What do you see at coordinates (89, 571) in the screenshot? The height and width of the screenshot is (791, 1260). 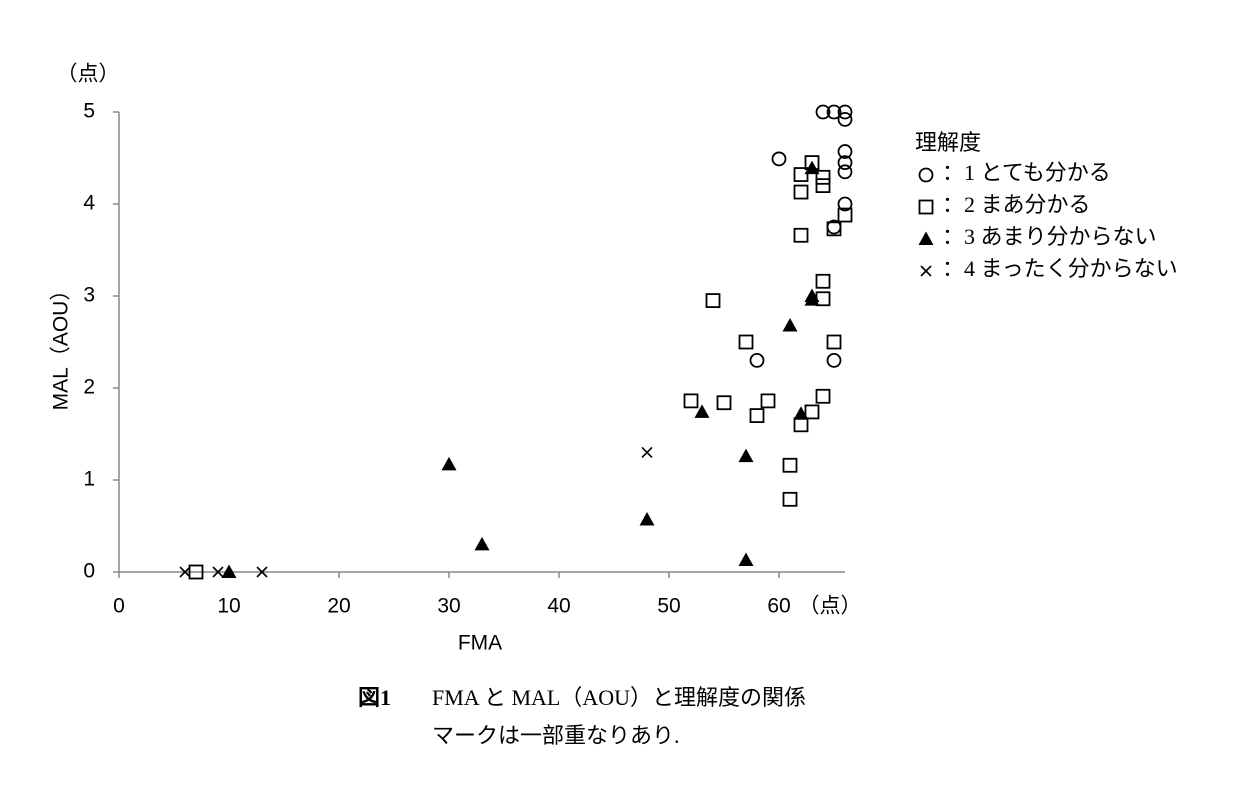 I see `y-tick-label: 0` at bounding box center [89, 571].